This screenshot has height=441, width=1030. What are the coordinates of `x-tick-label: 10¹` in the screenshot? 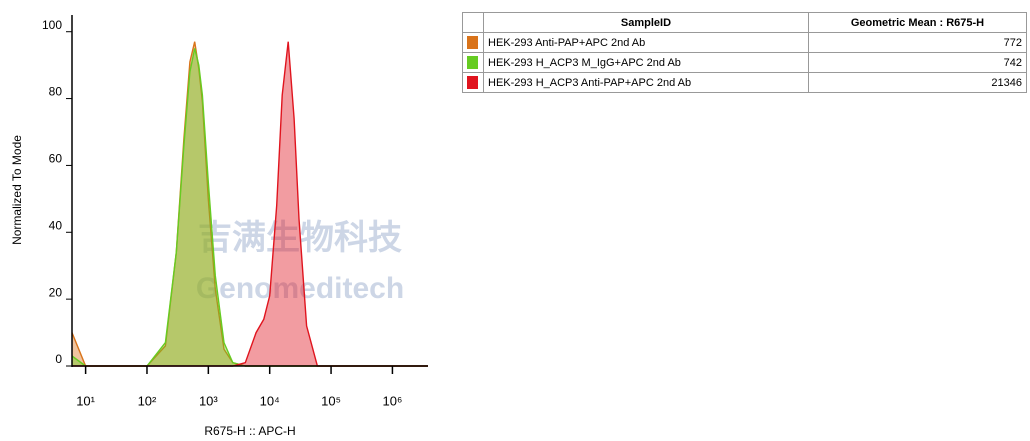 It's located at (85, 400).